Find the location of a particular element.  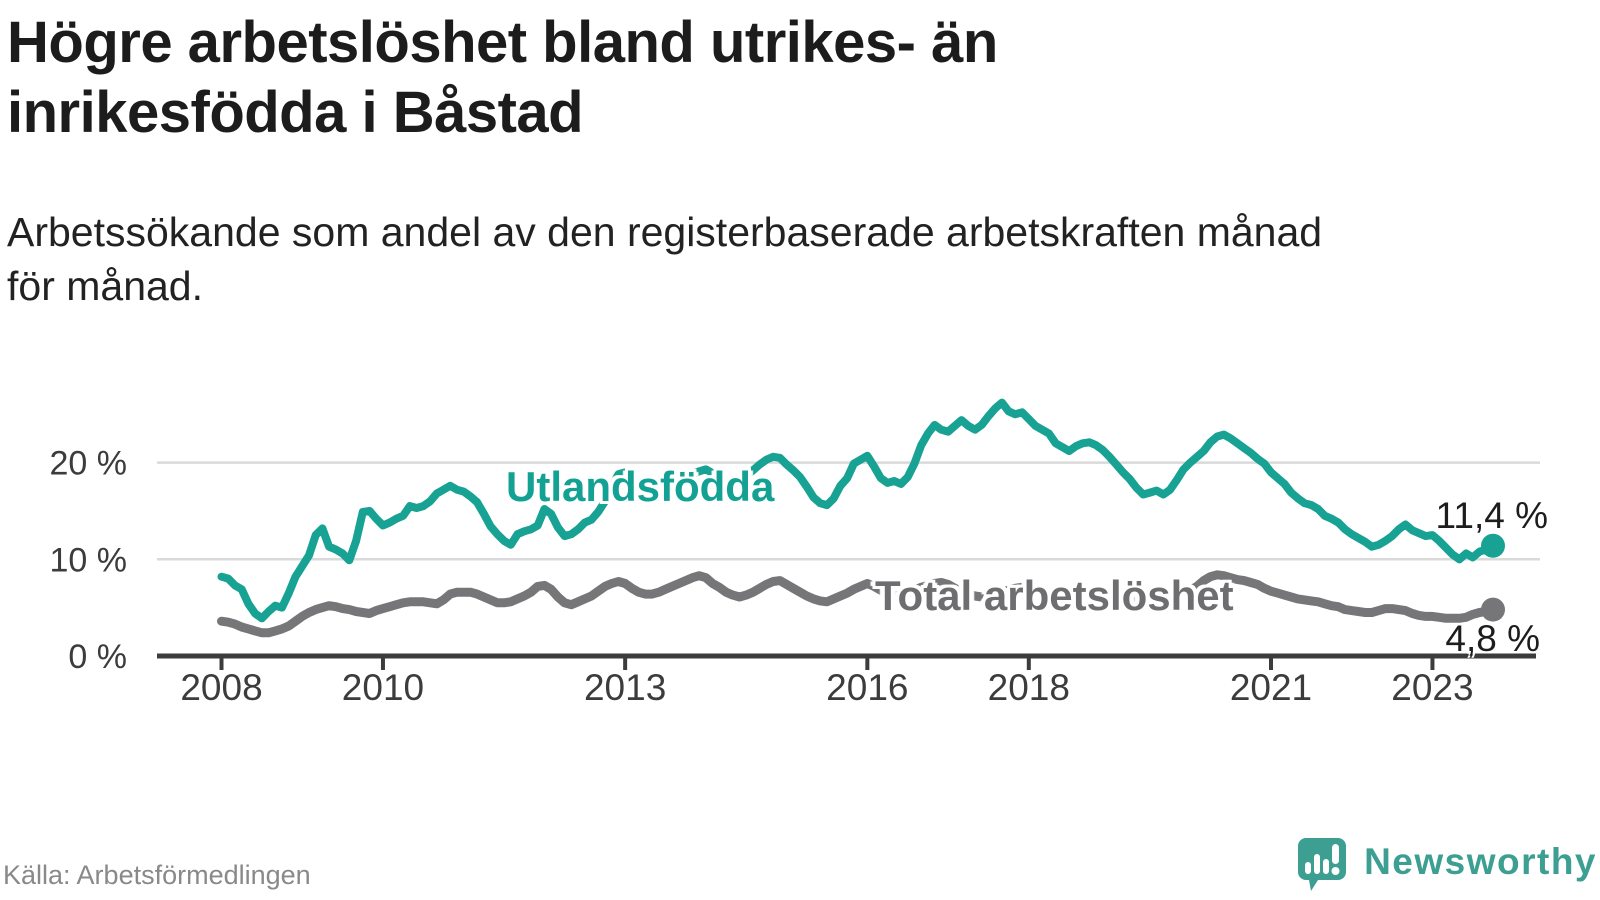

y-axis-labels: 0 % 10 % 20 % is located at coordinates (89, 560).